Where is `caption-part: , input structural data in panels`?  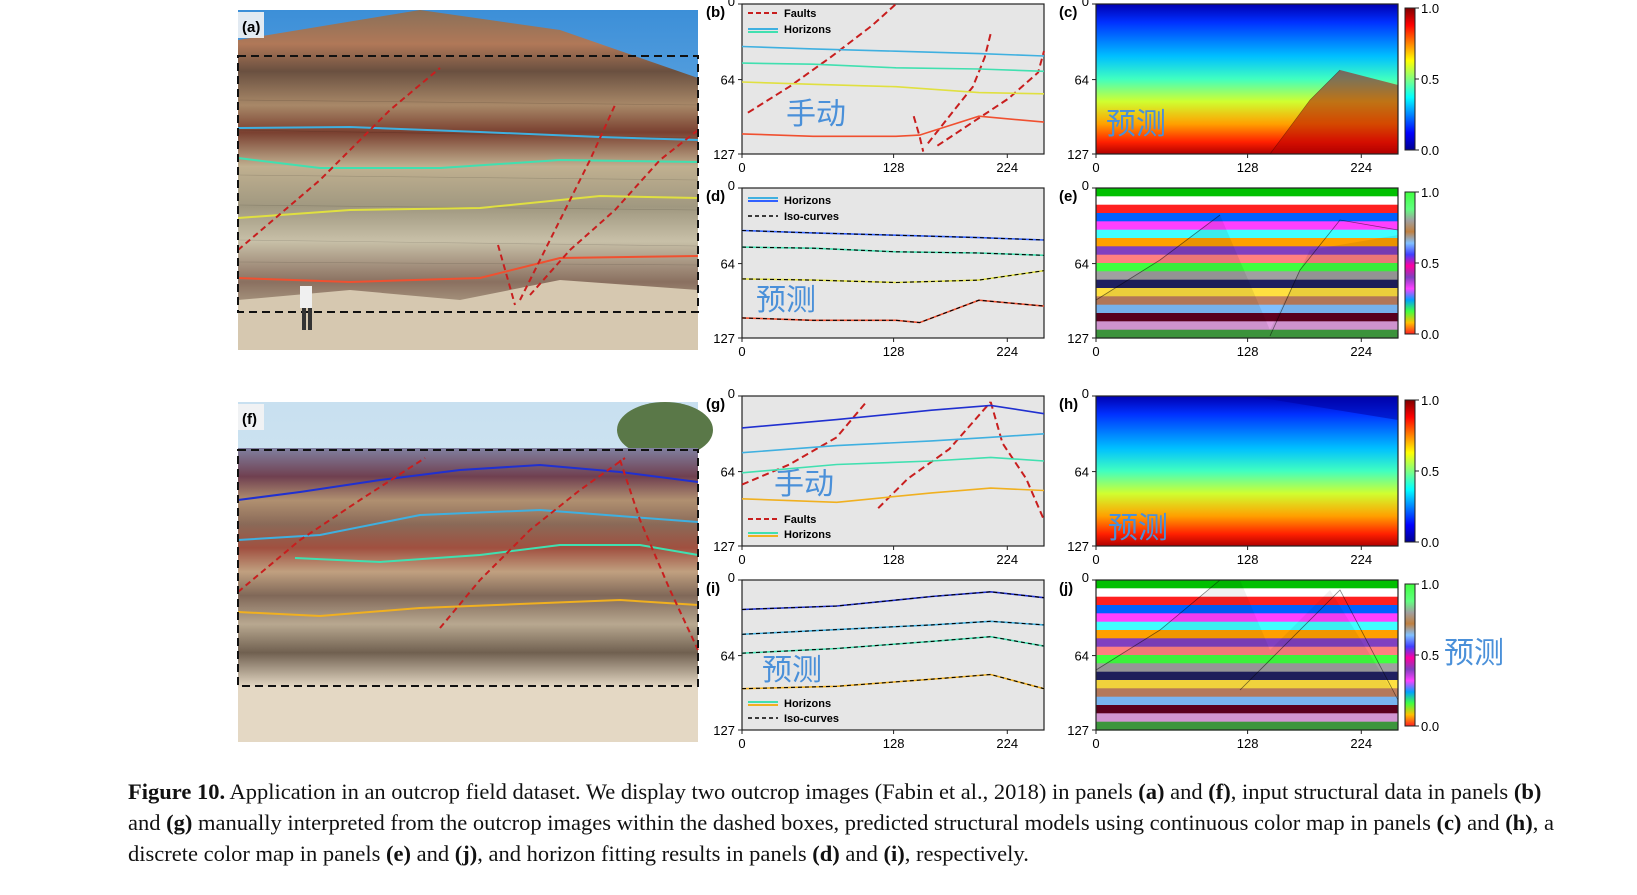
caption-part: , input structural data in panels is located at coordinates (1372, 791).